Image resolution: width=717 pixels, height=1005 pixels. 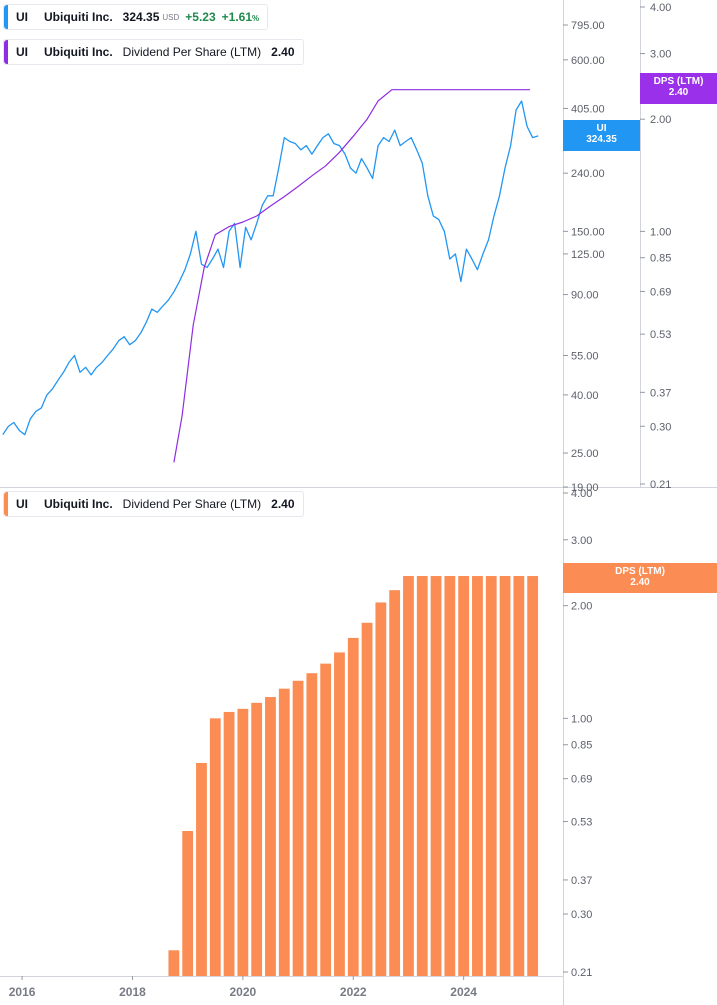 I want to click on dps-top-last-value-tag: DPS (LTM) 2.40, so click(x=678, y=88).